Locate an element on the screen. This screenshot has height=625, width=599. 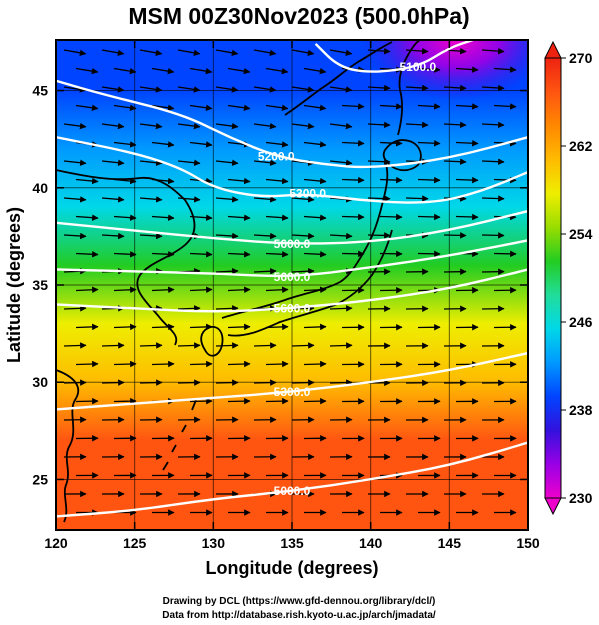
colorbar-max-triangle is located at coordinates (553, 49).